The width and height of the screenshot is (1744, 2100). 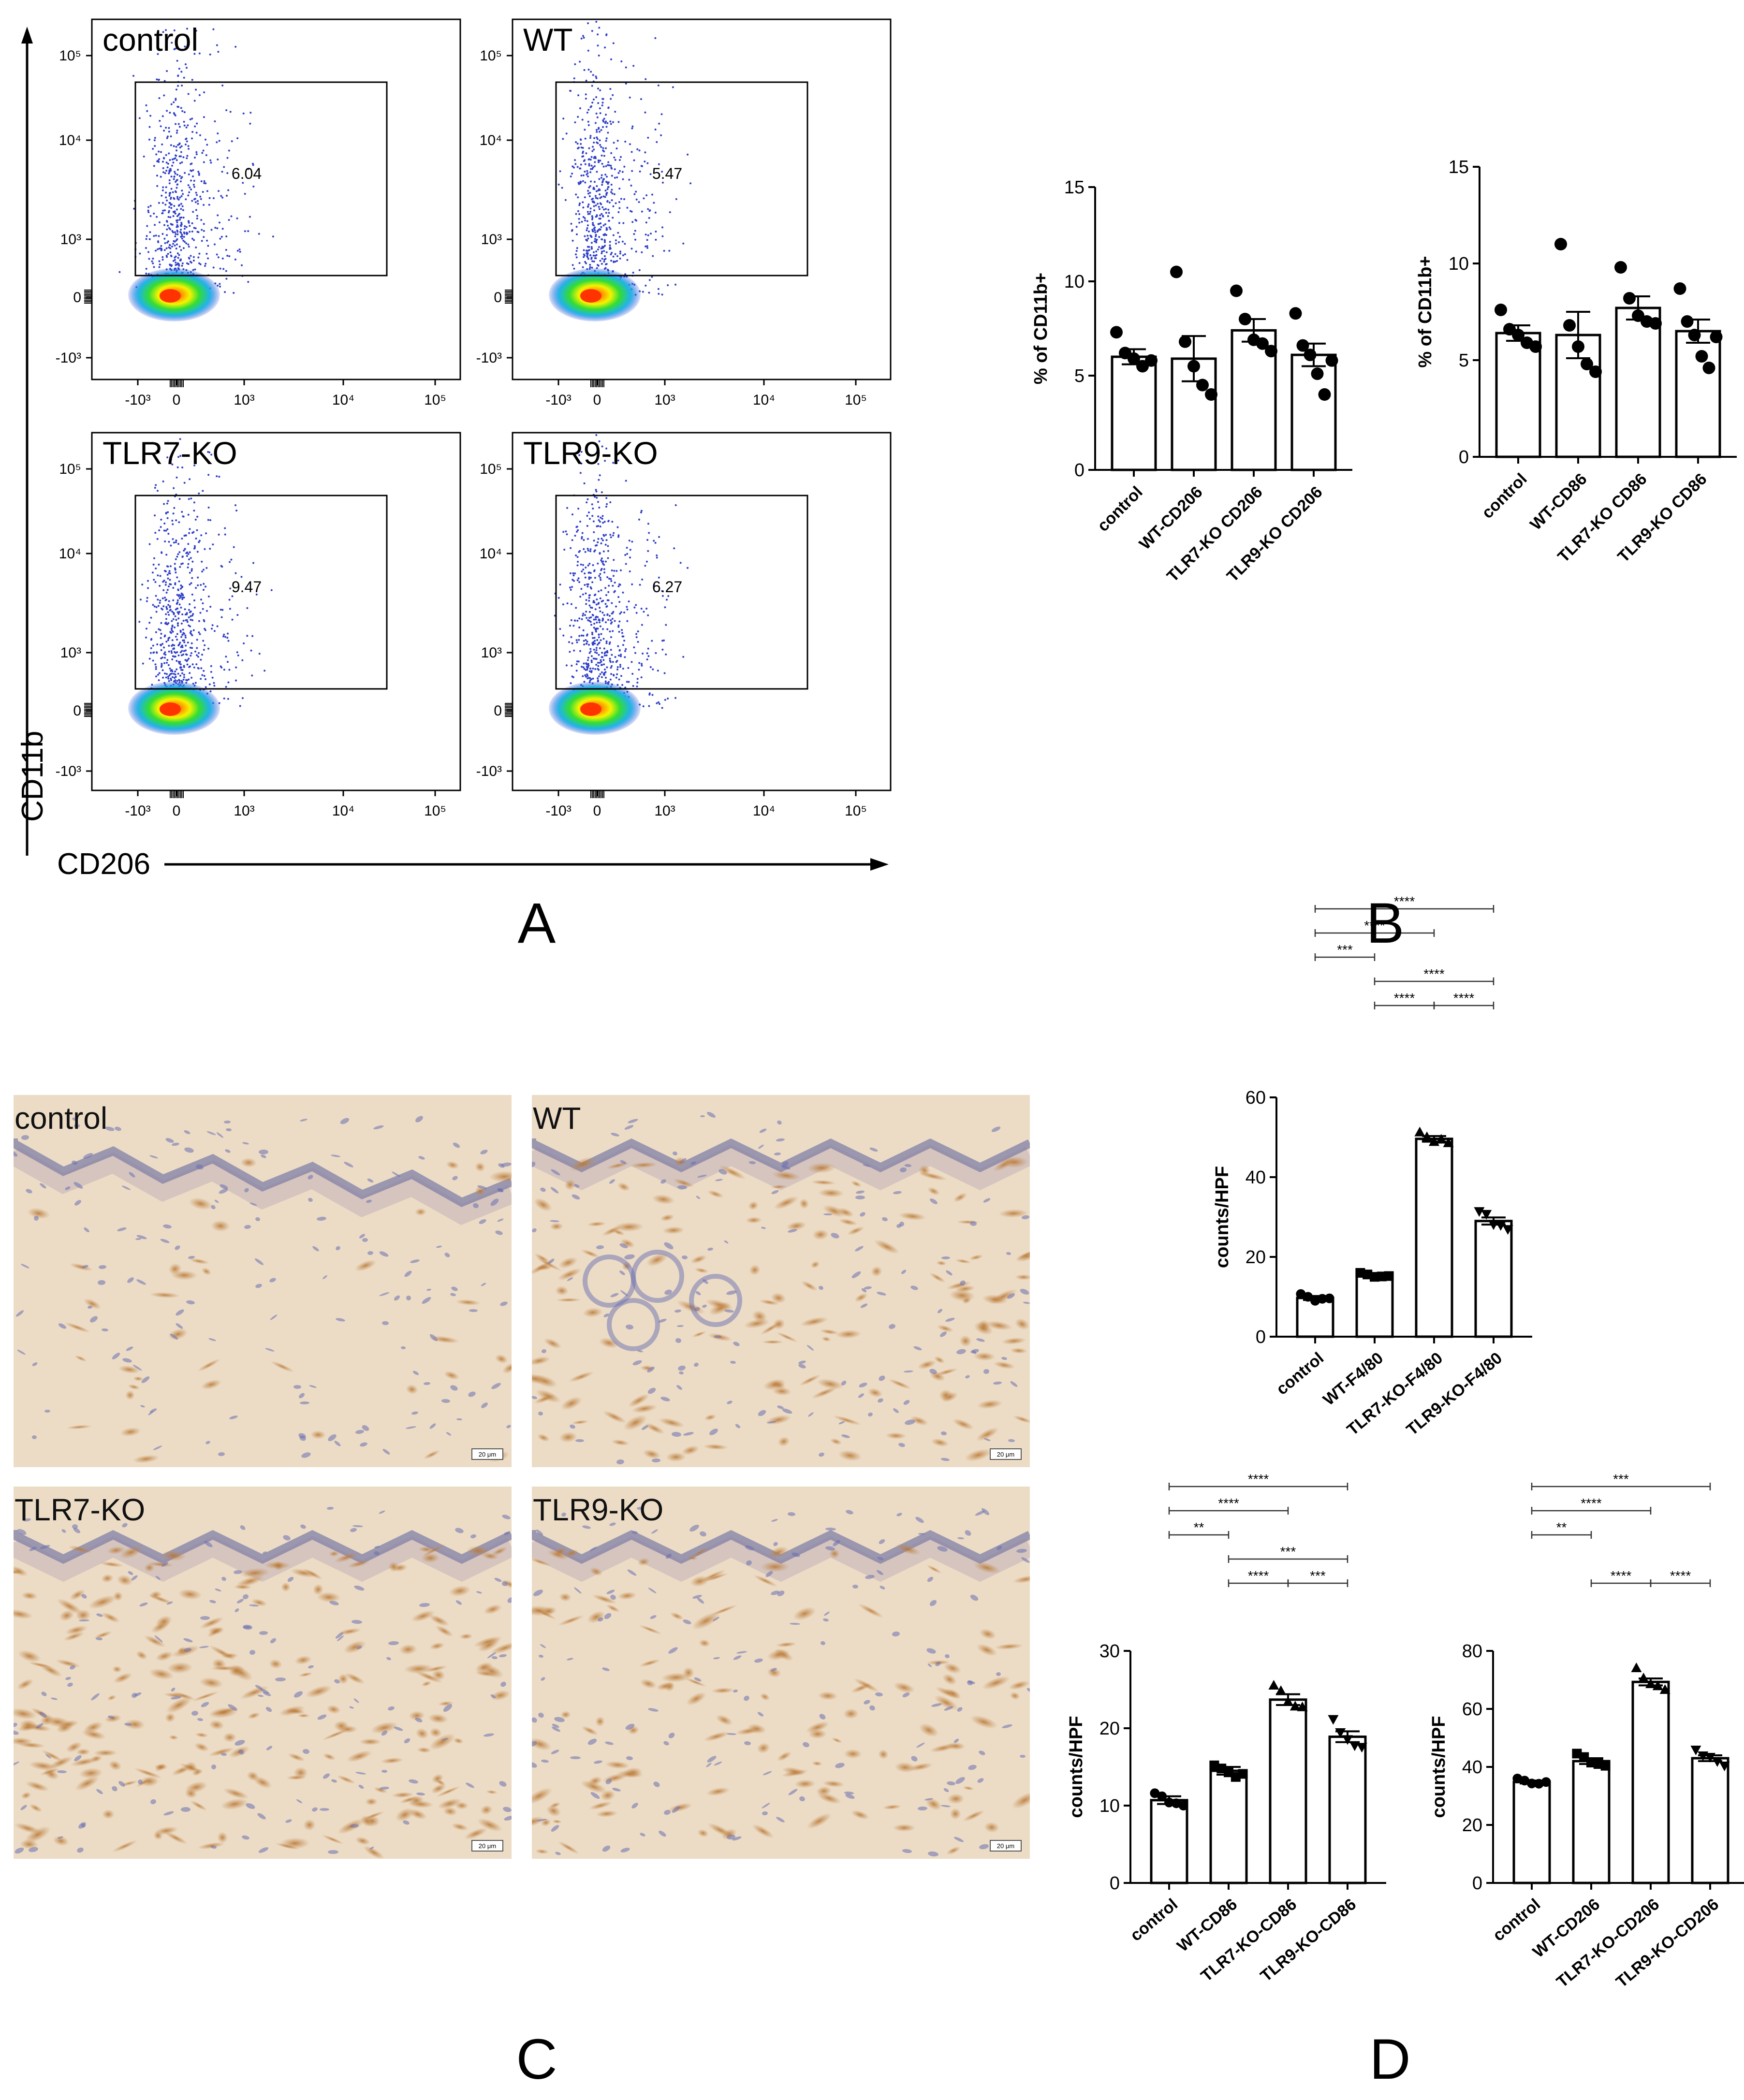 What do you see at coordinates (80, 1509) in the screenshot?
I see `histology-label: TLR7-KO` at bounding box center [80, 1509].